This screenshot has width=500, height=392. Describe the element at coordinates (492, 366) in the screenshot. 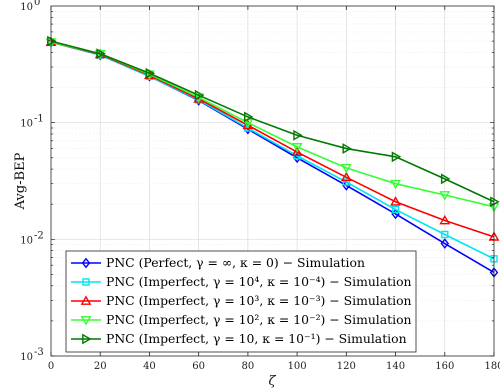

I see `x-tick-label: 180` at that location.